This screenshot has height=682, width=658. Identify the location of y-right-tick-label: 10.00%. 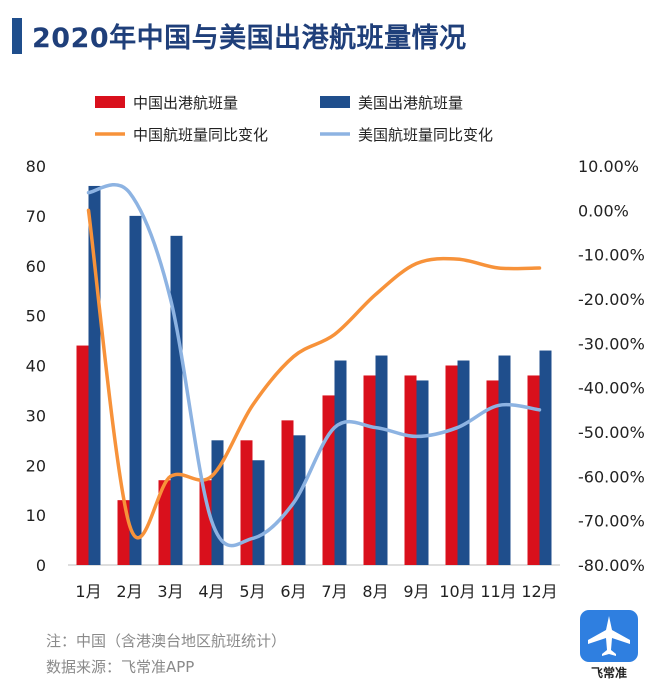
(608, 166).